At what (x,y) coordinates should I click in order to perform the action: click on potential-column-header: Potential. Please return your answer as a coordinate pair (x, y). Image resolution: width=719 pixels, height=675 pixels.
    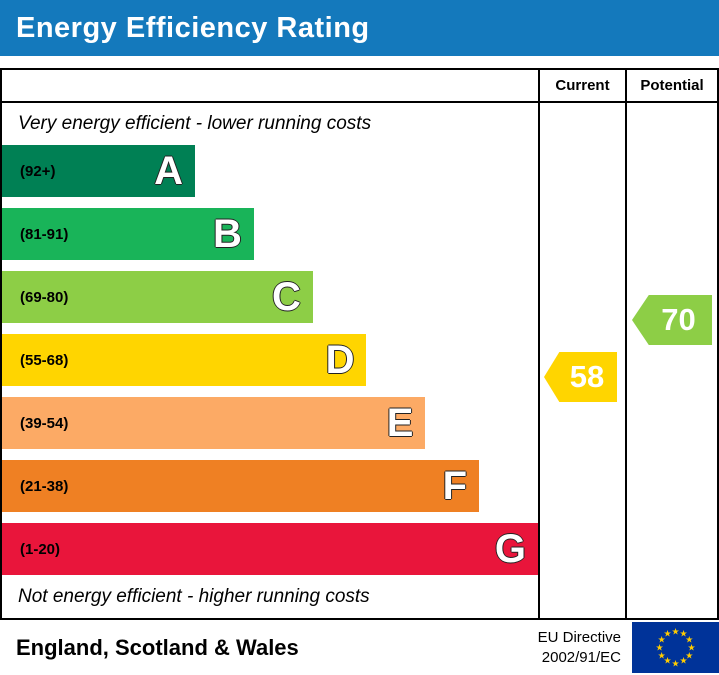
    Looking at the image, I should click on (671, 86).